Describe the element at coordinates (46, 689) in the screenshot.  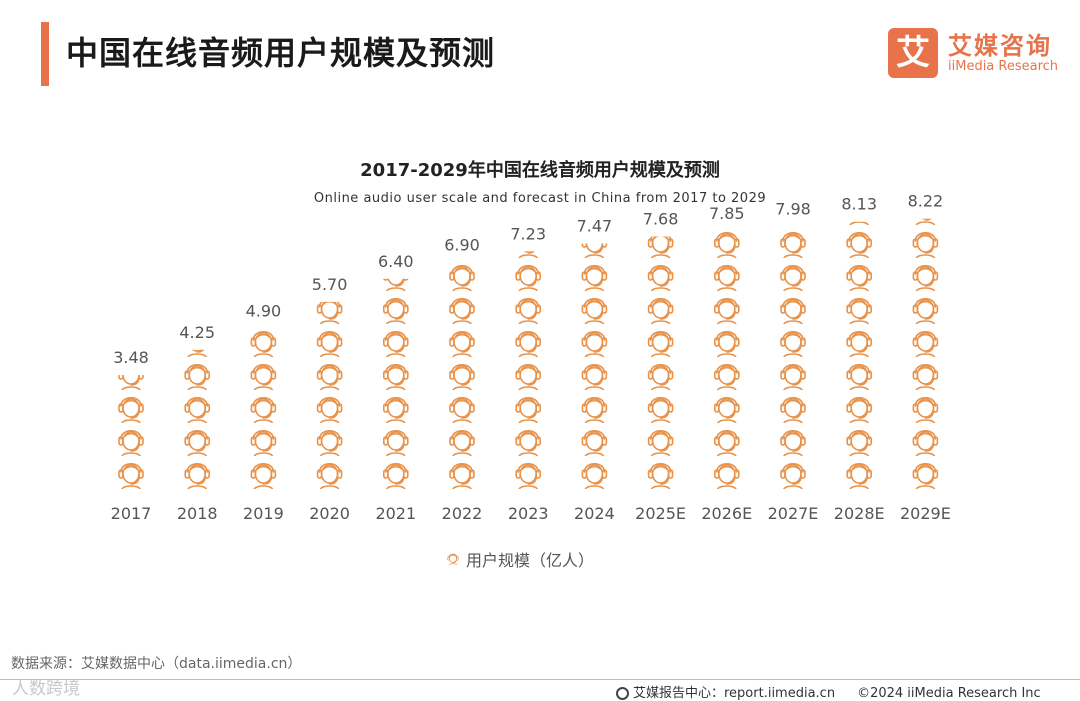
I see `watermark: 人数跨境` at that location.